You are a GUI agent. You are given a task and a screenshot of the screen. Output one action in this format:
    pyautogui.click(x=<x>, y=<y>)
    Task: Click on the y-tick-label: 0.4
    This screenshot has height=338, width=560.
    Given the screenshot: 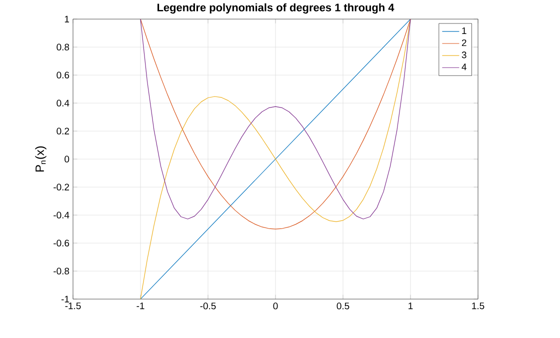 What is the action you would take?
    pyautogui.click(x=63, y=103)
    